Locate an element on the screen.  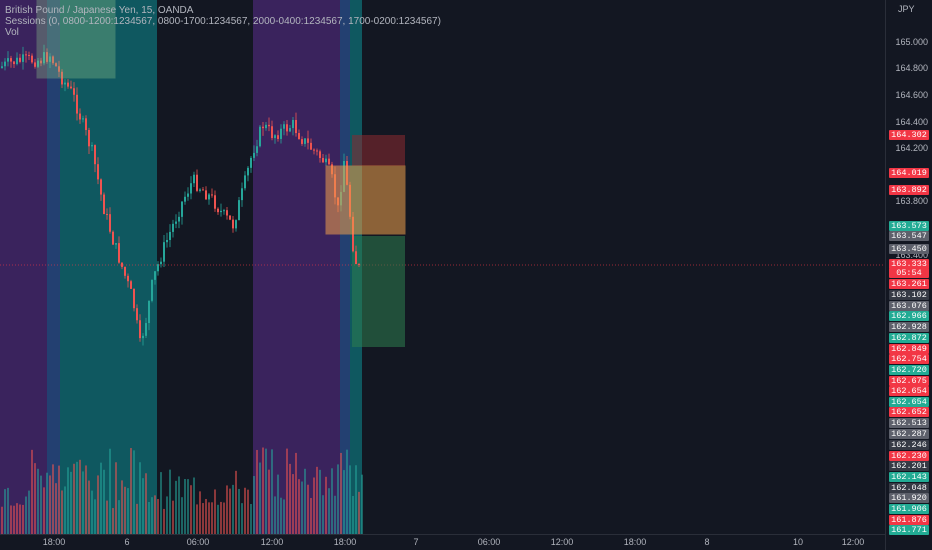
symbol-title: British Pound / Japanese Yen, 15, OANDA is located at coordinates (99, 10).